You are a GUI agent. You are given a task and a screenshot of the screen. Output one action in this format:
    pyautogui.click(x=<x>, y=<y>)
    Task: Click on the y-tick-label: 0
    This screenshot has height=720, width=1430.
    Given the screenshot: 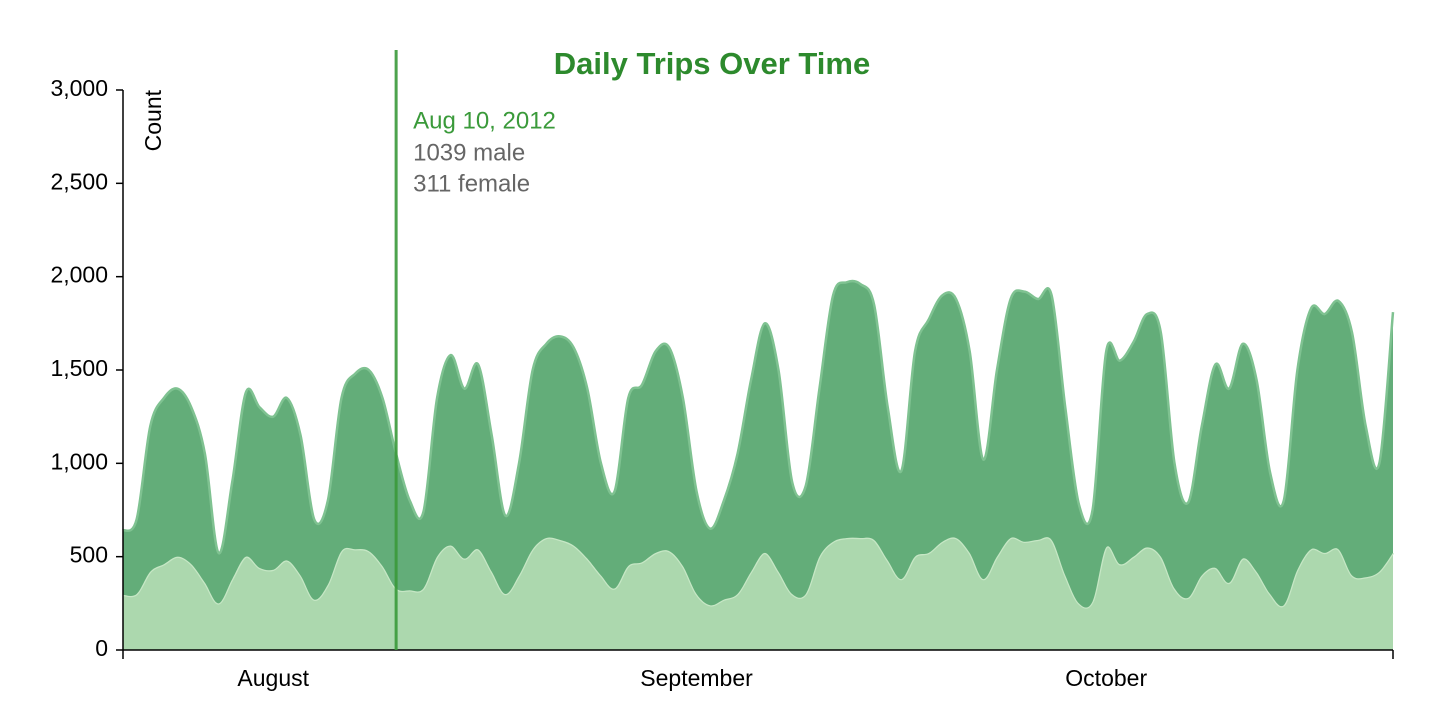 What is the action you would take?
    pyautogui.click(x=101, y=648)
    